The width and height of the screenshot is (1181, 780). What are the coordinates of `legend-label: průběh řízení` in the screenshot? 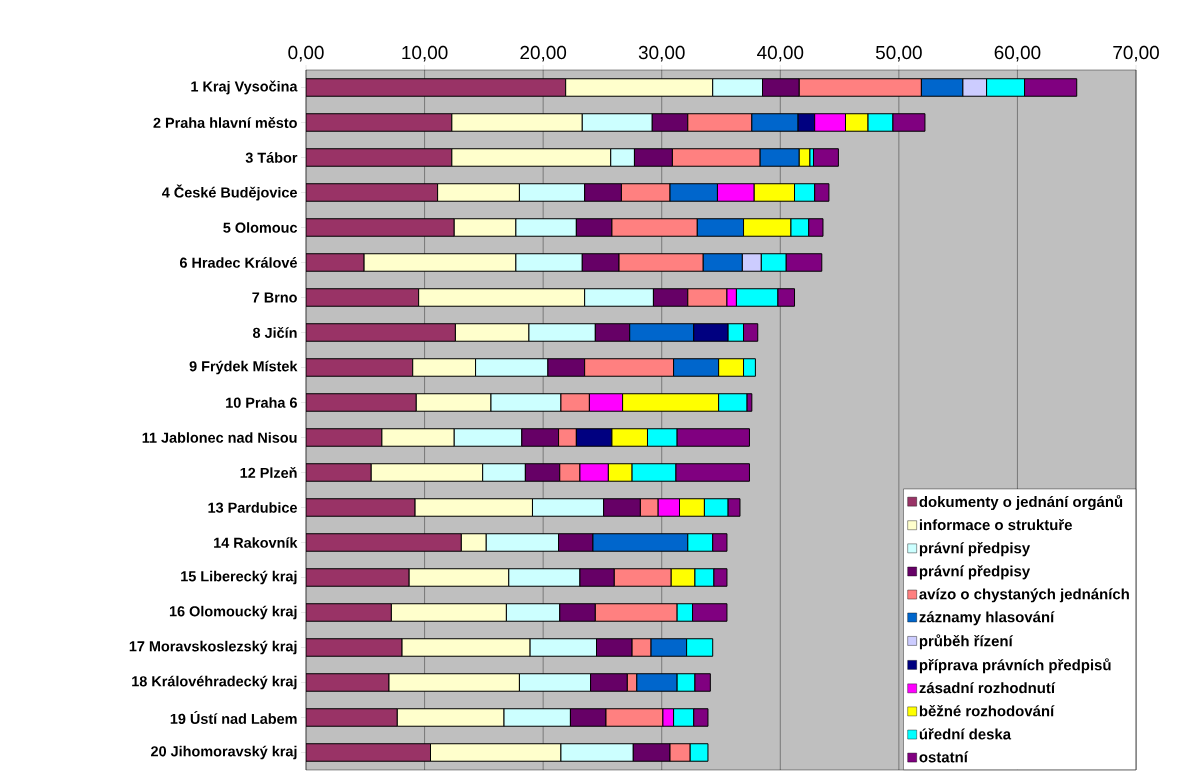 It's located at (966, 642).